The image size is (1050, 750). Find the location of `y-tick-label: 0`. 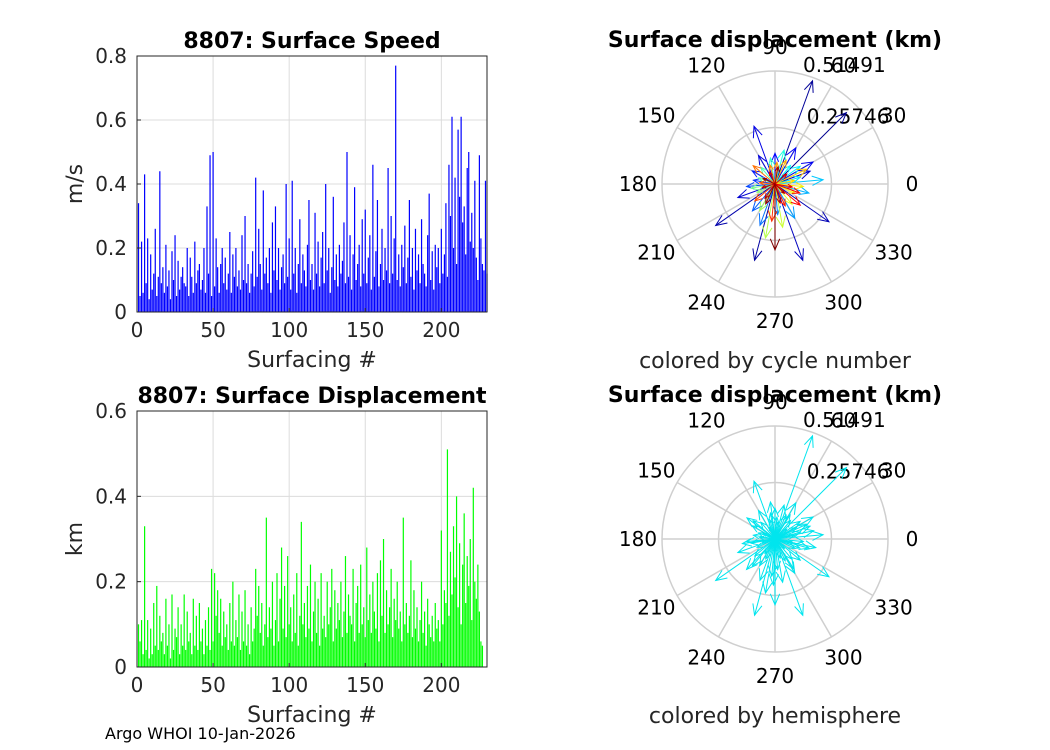

y-tick-label: 0 is located at coordinates (120, 667).